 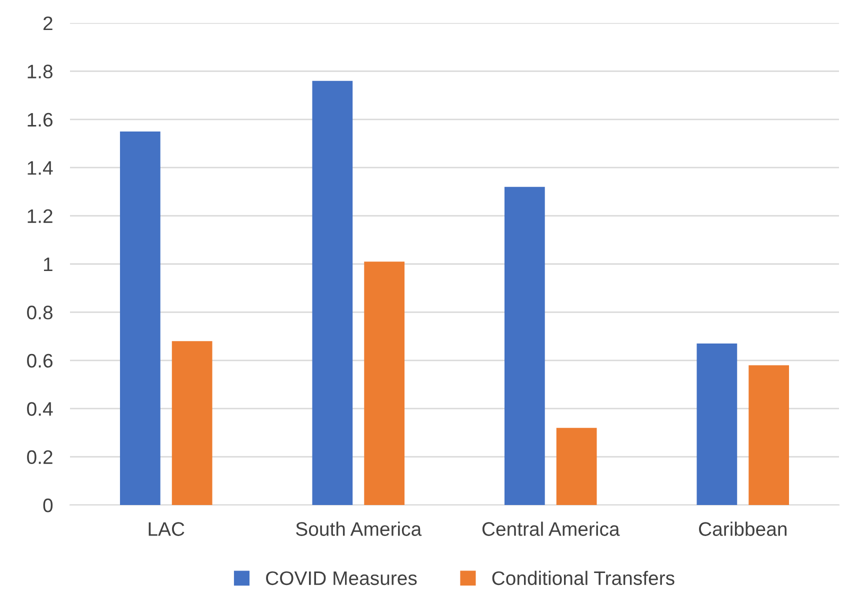 I want to click on y-tick-label: 1.4, so click(x=40, y=168).